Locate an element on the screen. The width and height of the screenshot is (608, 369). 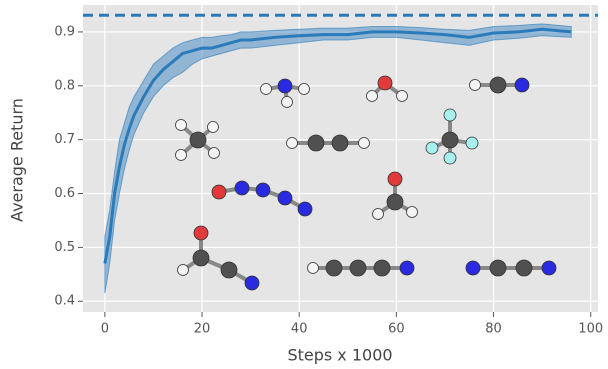
x-tick-label: 100 is located at coordinates (590, 329).